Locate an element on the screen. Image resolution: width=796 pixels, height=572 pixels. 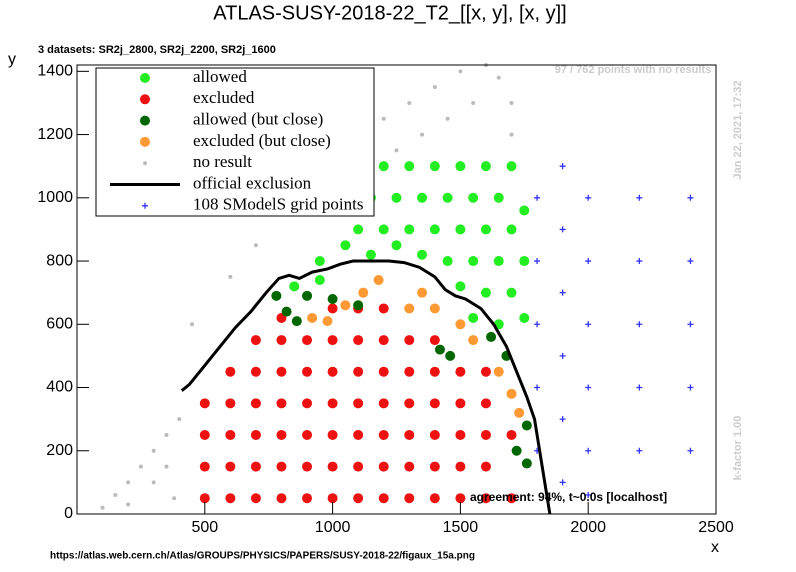
y-tick-label: 200 is located at coordinates (59, 450).